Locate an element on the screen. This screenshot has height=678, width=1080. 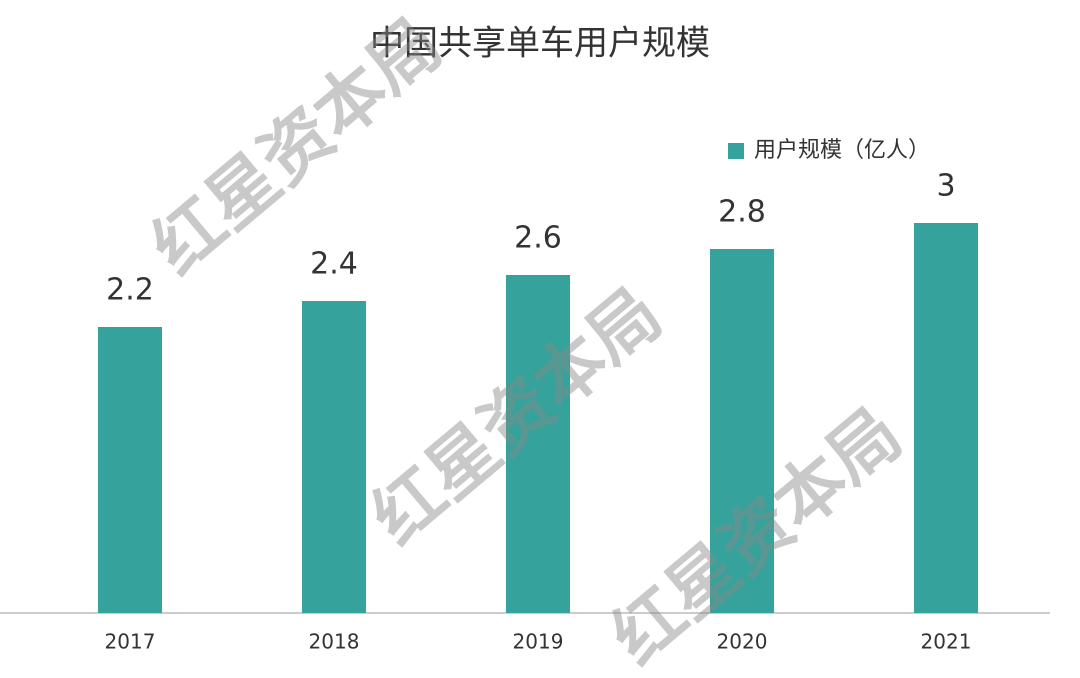
chart-title: 中国共享单车用户规模 is located at coordinates (540, 44).